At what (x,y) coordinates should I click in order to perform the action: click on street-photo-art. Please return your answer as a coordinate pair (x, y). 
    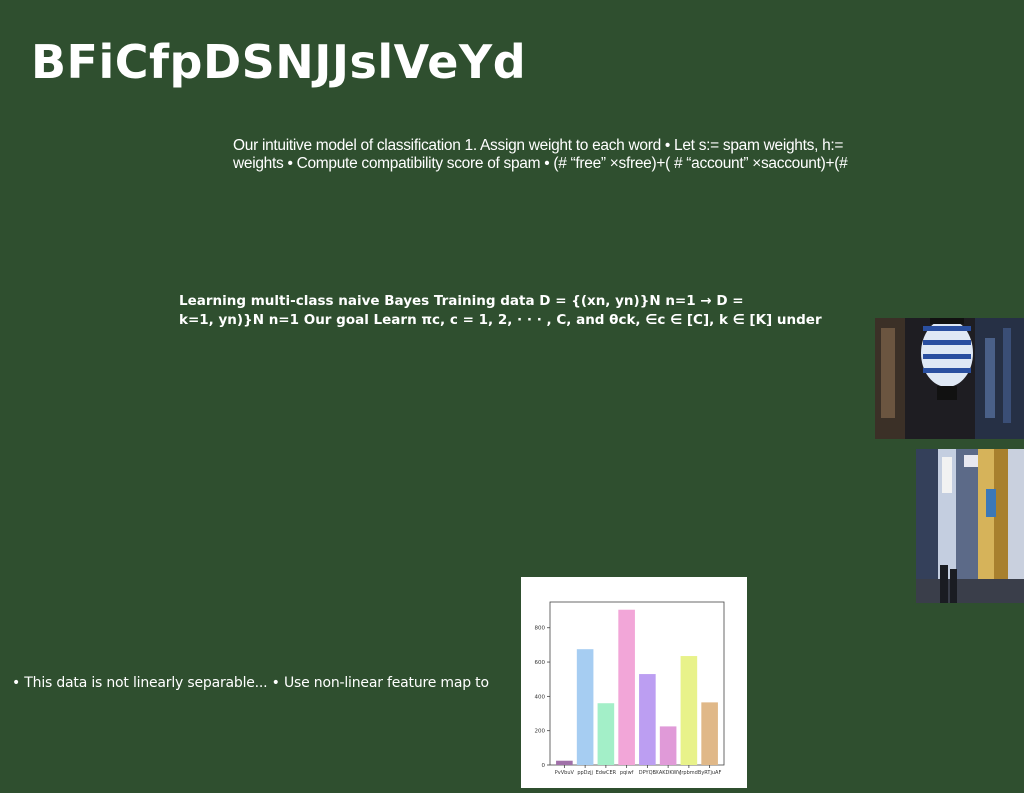
    Looking at the image, I should click on (970, 526).